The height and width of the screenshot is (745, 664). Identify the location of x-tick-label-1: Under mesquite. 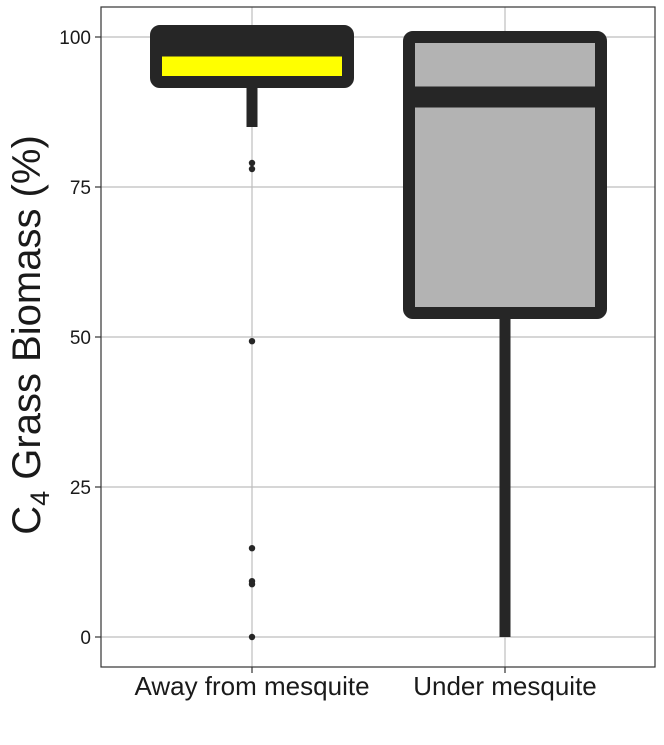
(505, 686).